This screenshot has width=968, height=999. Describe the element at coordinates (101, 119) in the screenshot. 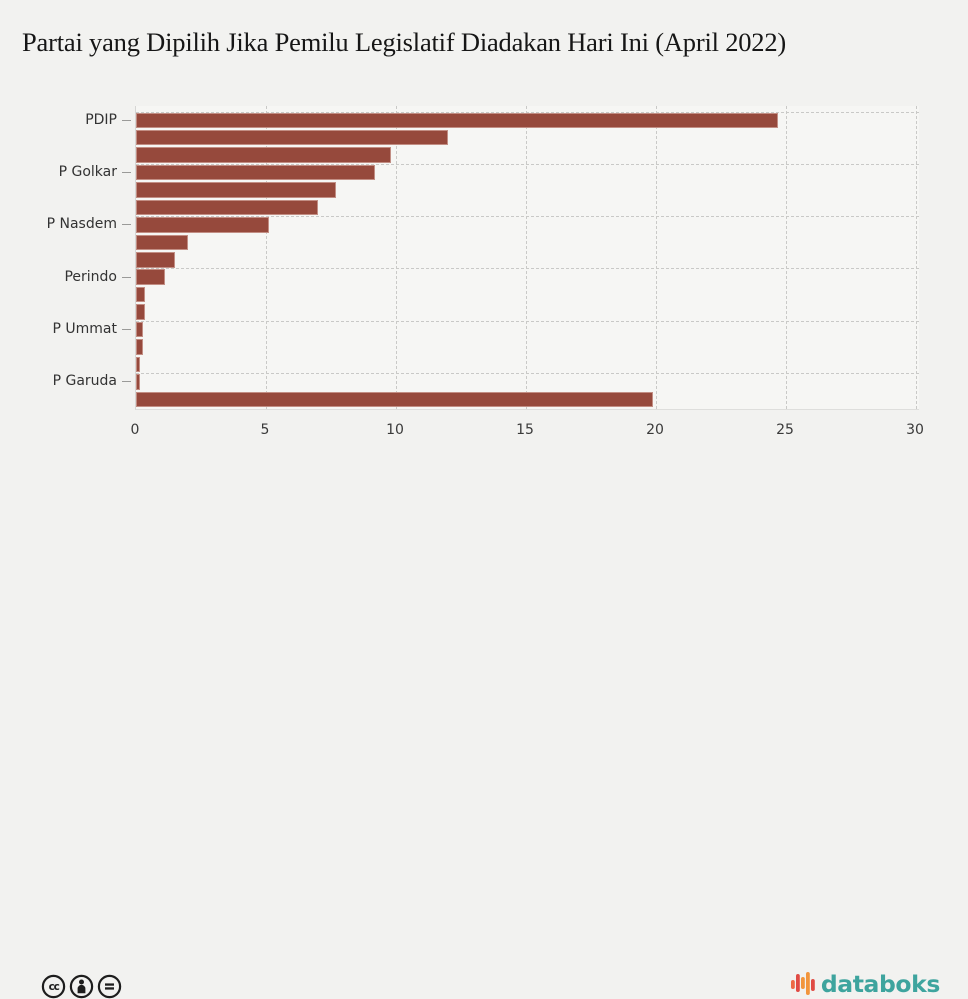

I see `y-axis-label: PDIP` at that location.